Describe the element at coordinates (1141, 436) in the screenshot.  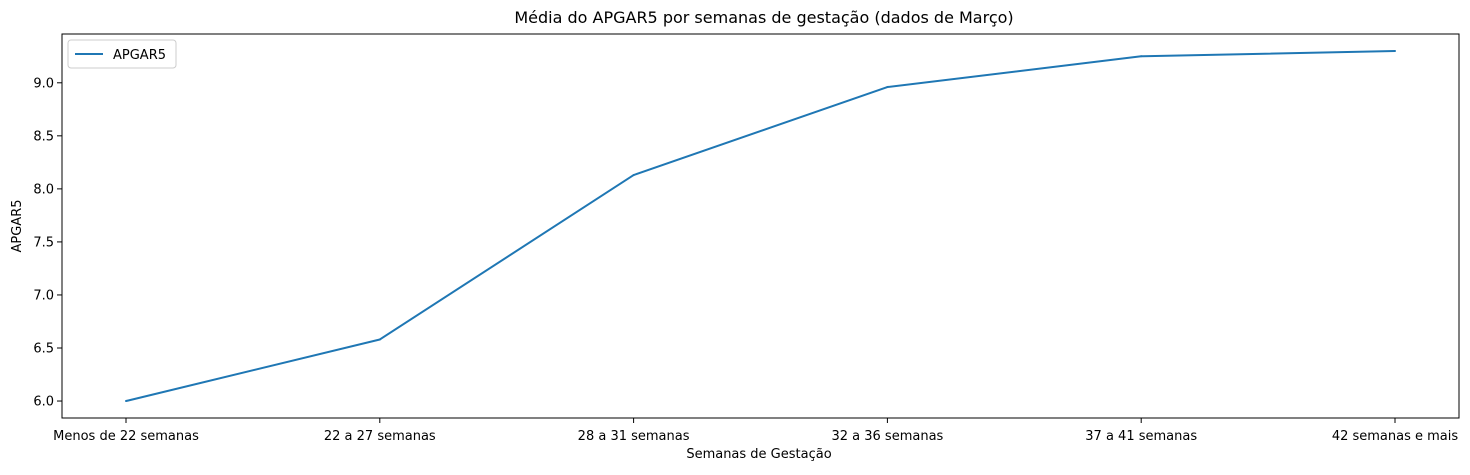
I see `x-tick-label: 37 a 41 semanas` at that location.